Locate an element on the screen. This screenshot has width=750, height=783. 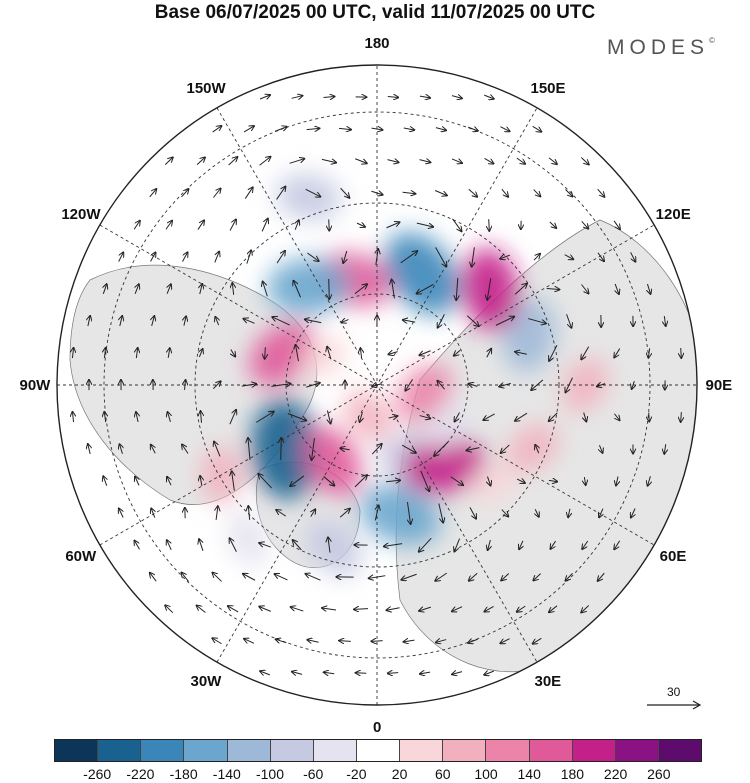
longitude-label-60w: 60W is located at coordinates (81, 556).